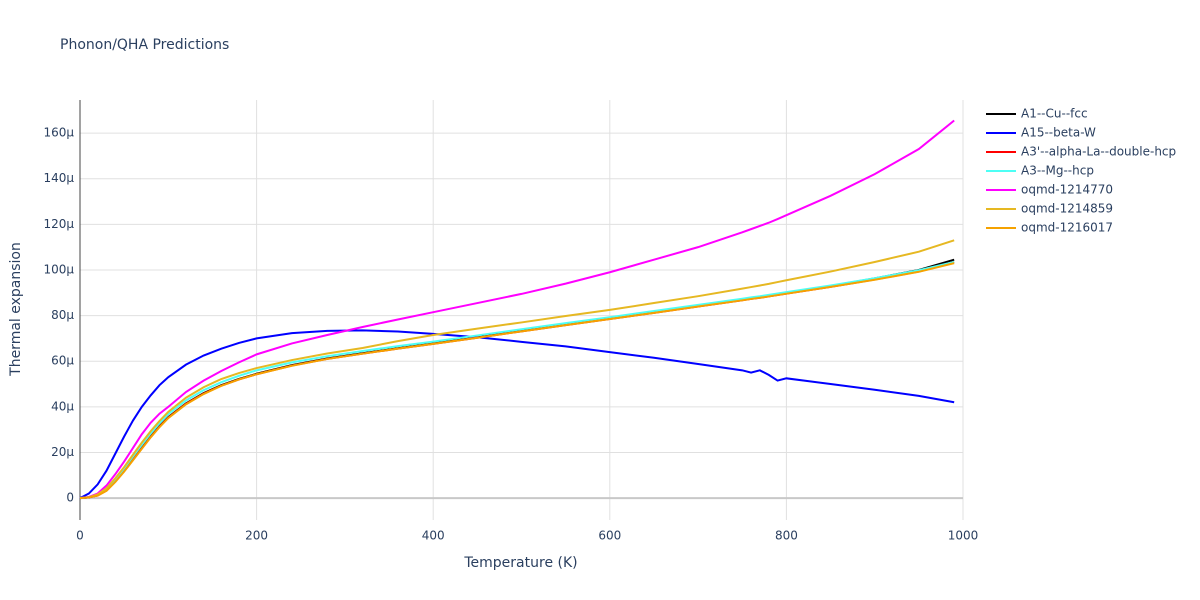 Image resolution: width=1200 pixels, height=600 pixels. What do you see at coordinates (520, 563) in the screenshot?
I see `x-axis-title: Temperature (K)` at bounding box center [520, 563].